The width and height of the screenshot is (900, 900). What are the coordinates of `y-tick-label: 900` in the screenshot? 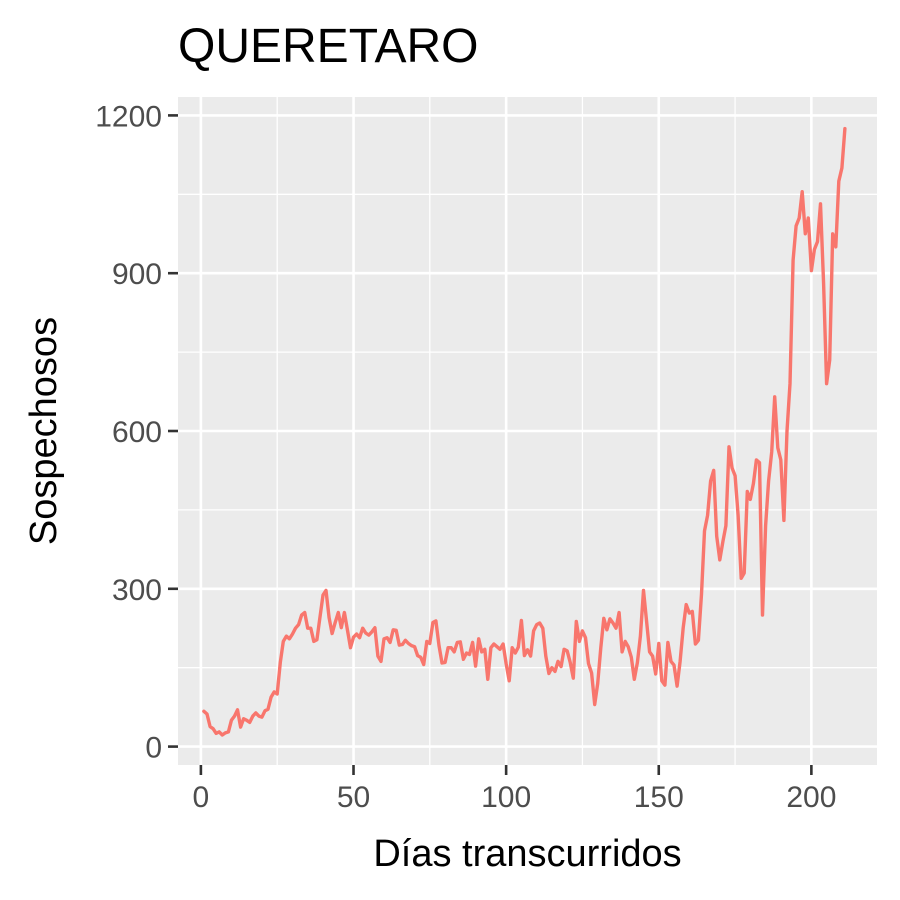 It's located at (137, 274).